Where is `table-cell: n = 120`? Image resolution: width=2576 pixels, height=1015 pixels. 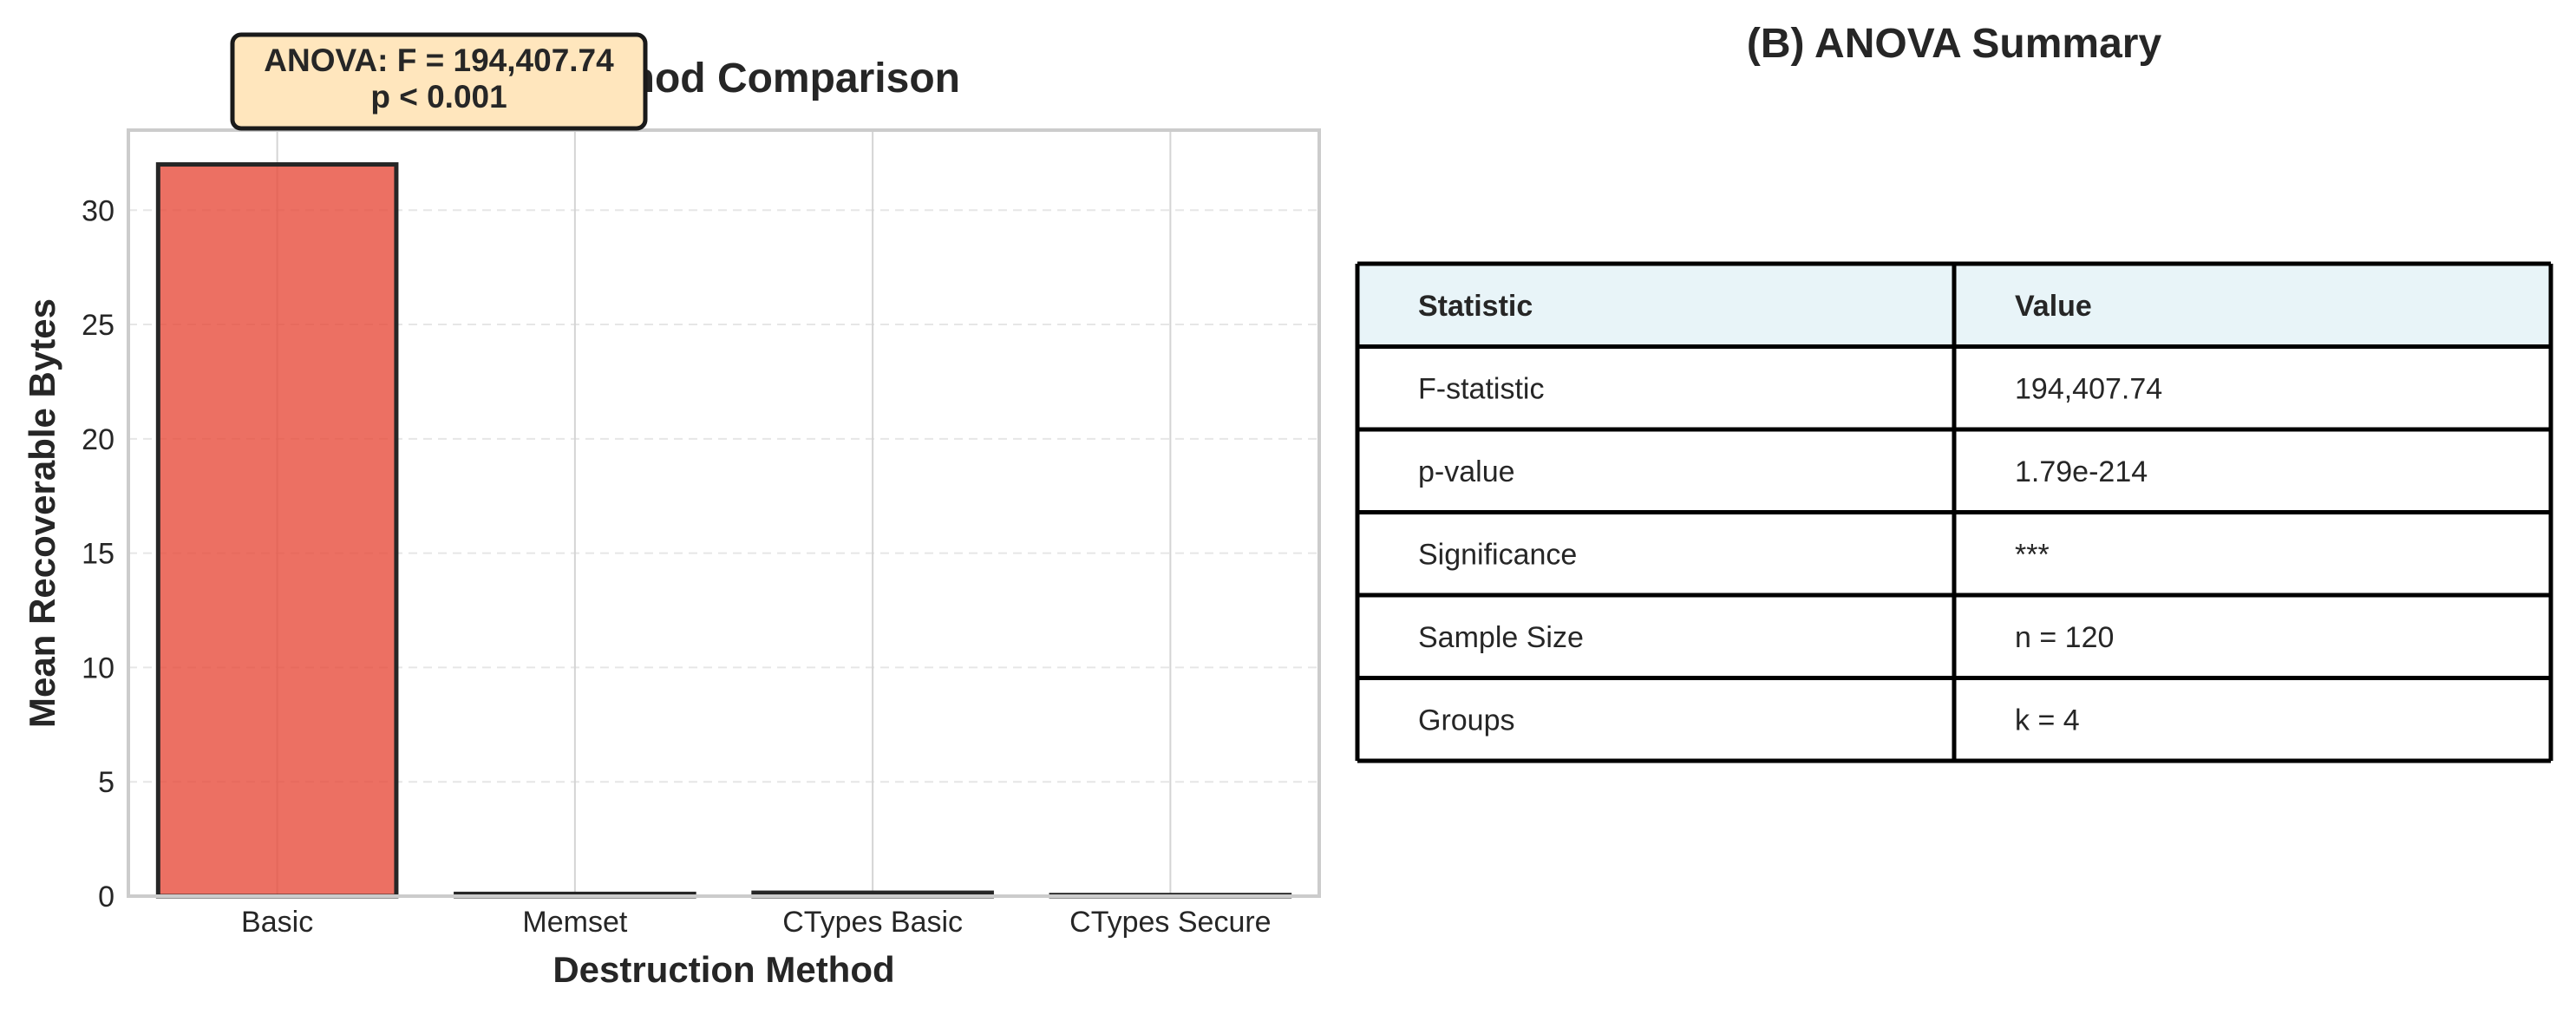
table-cell: n = 120 is located at coordinates (2064, 637).